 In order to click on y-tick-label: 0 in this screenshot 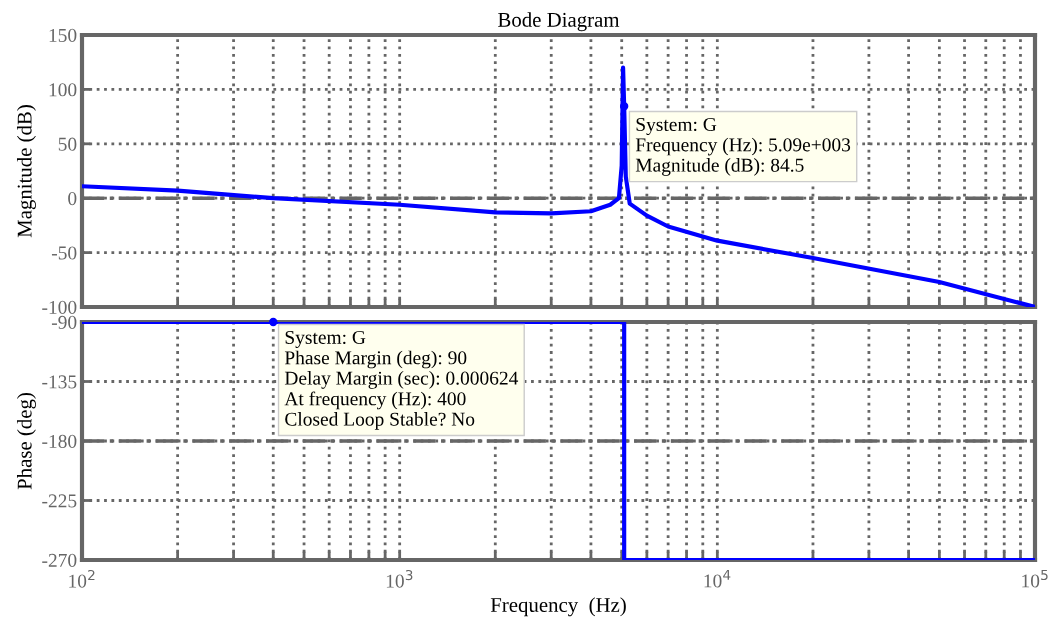, I will do `click(72, 199)`.